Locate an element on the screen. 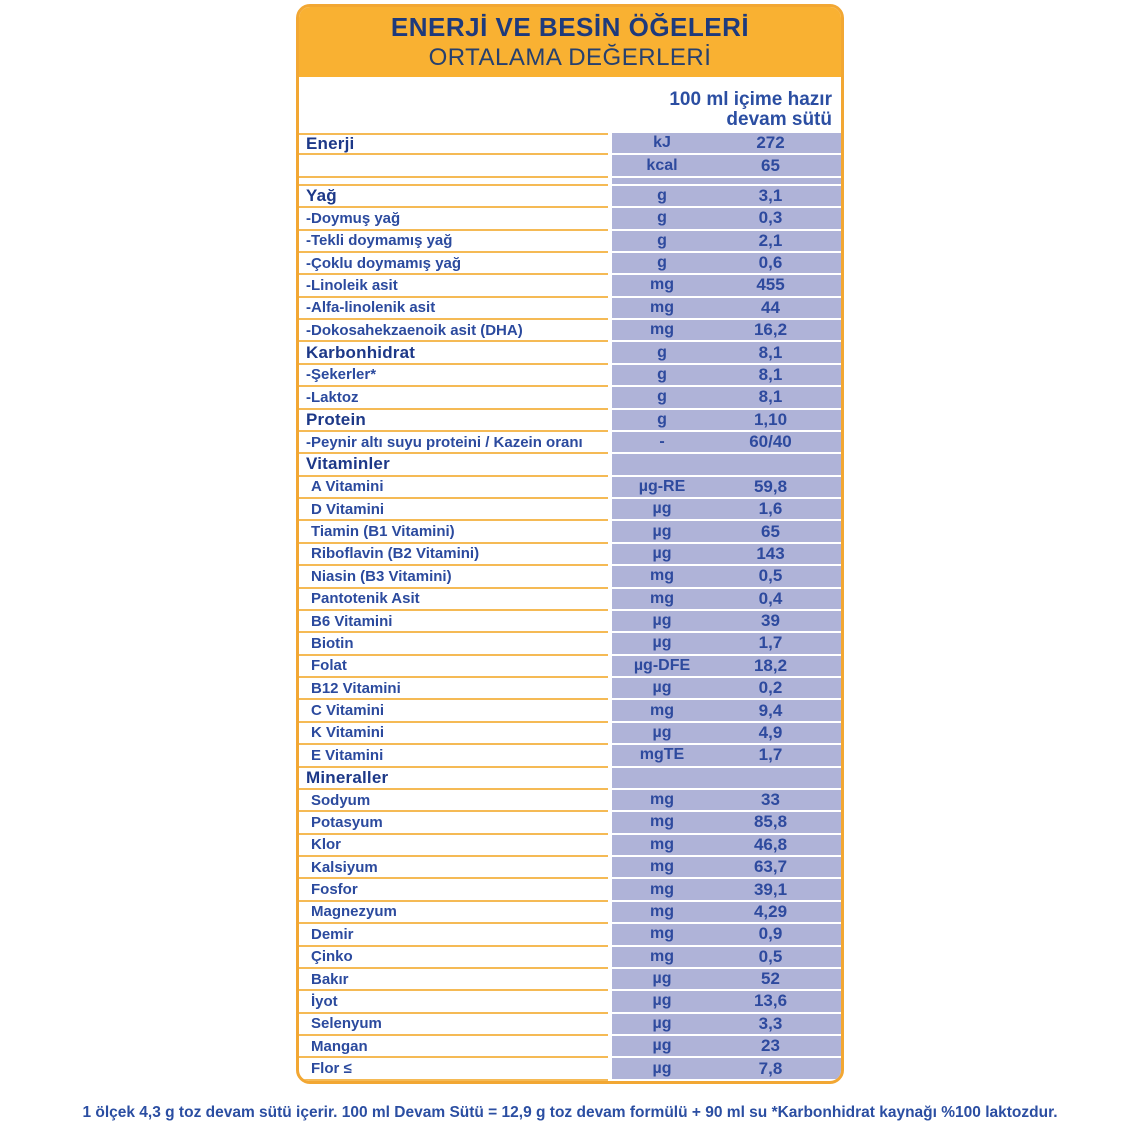  row-values: mg 44 is located at coordinates (726, 307).